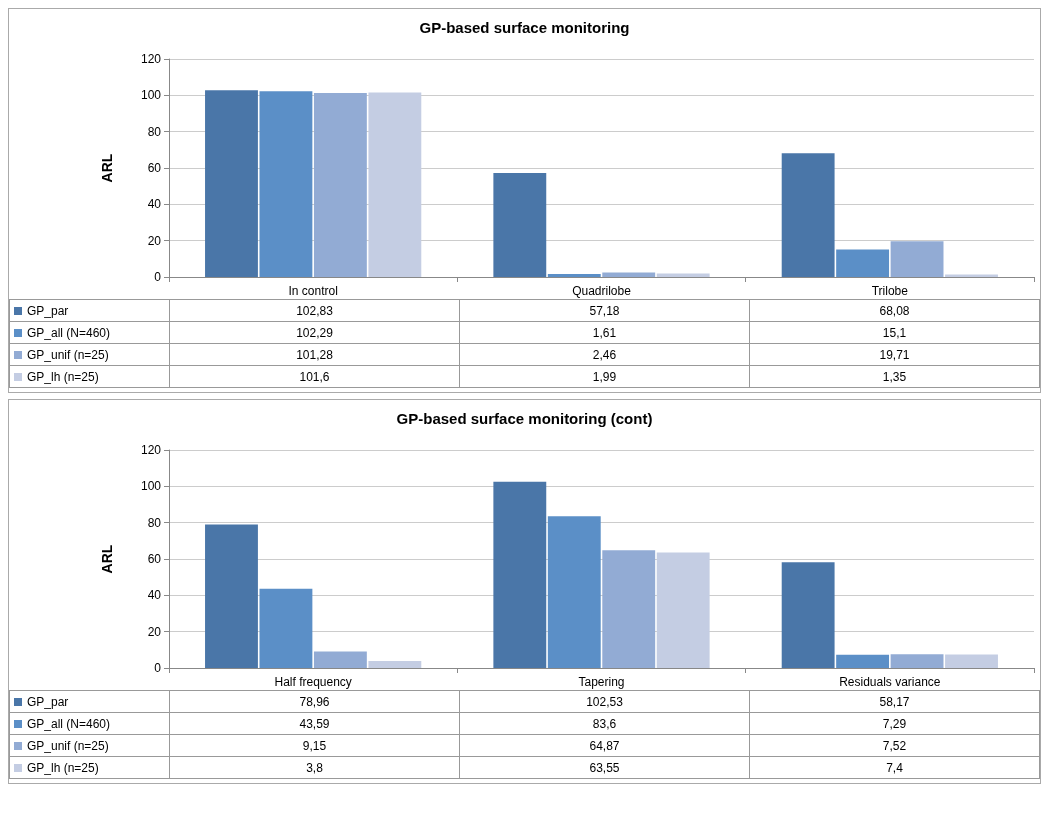 This screenshot has width=1047, height=813. What do you see at coordinates (894, 354) in the screenshot?
I see `data-label: 19,71` at bounding box center [894, 354].